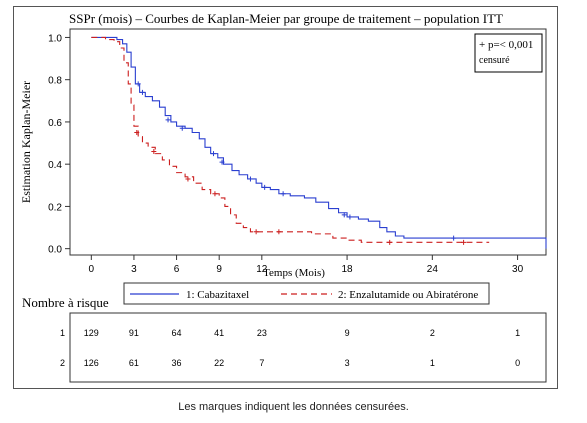  Describe the element at coordinates (306, 265) in the screenshot. I see `x-axis: 0 3 6 9 12 18 24 30` at that location.